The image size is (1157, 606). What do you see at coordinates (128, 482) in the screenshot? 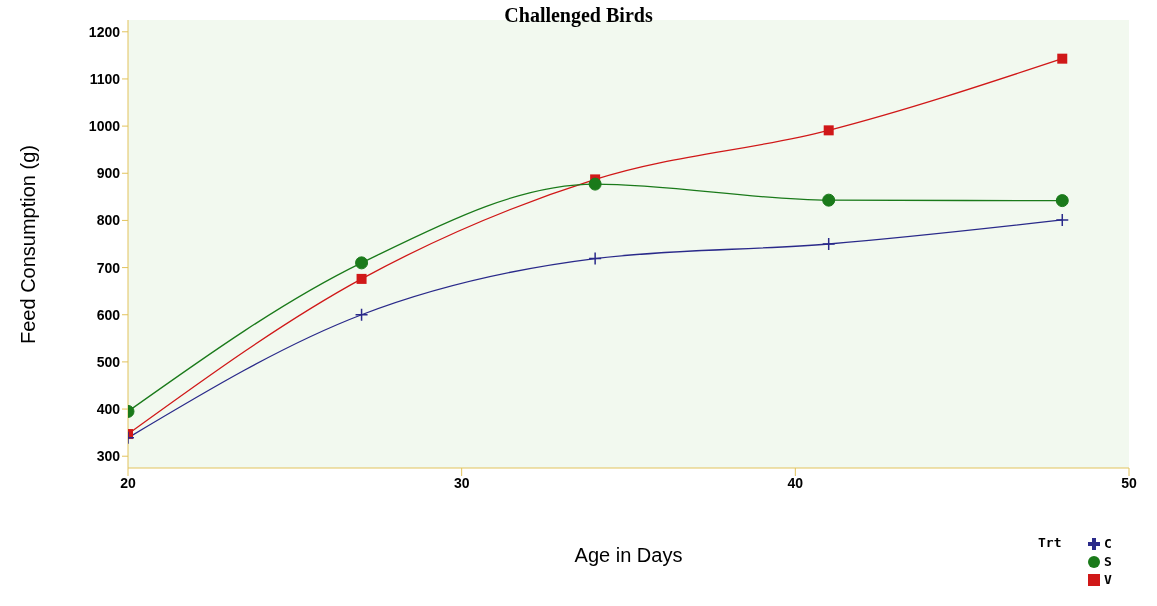
I see `x-tick-label: 20` at bounding box center [128, 482].